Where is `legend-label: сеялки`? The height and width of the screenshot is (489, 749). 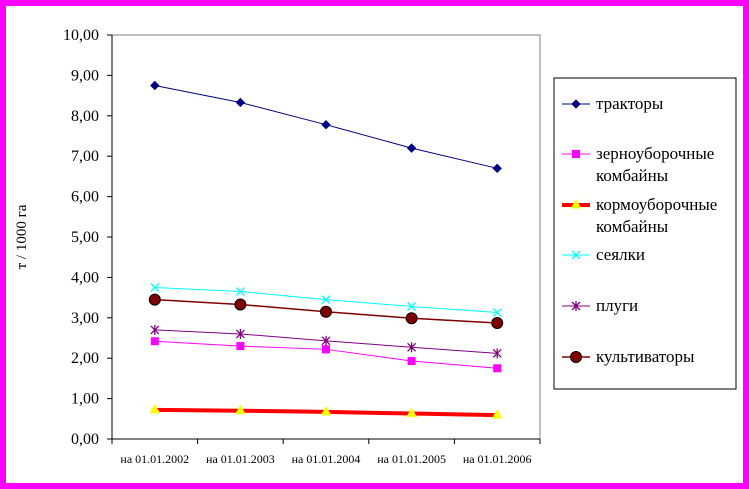
legend-label: сеялки is located at coordinates (620, 254).